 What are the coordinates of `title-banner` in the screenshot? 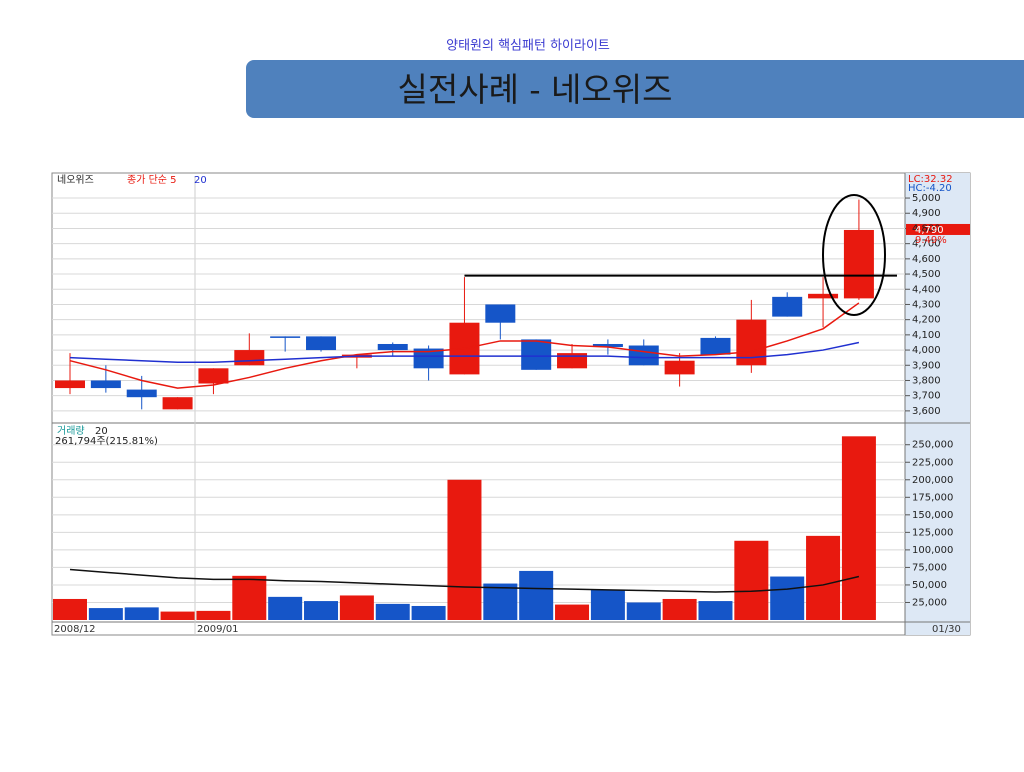 It's located at (635, 89).